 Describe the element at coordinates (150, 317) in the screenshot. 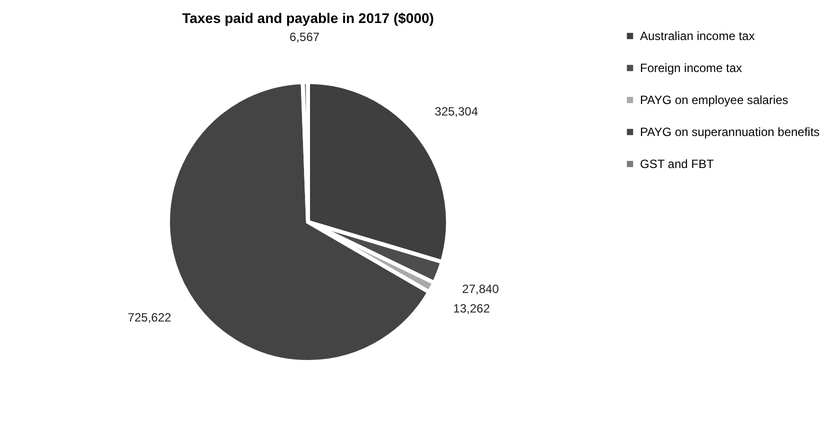

I see `data-label: 725,622` at that location.